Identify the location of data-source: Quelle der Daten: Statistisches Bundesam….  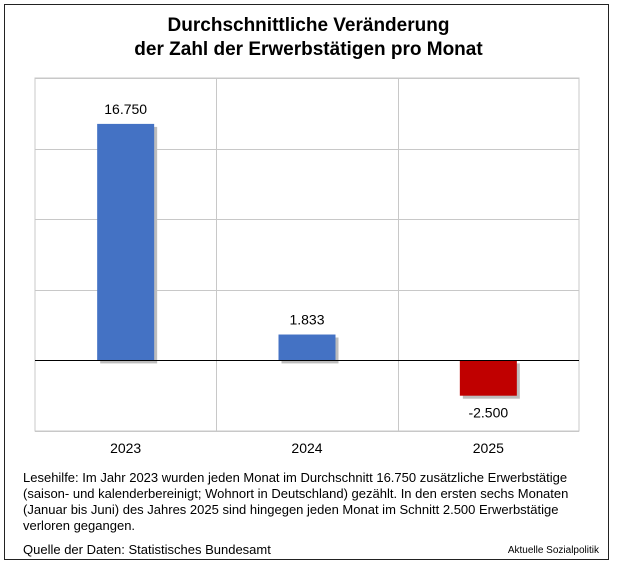
(147, 549).